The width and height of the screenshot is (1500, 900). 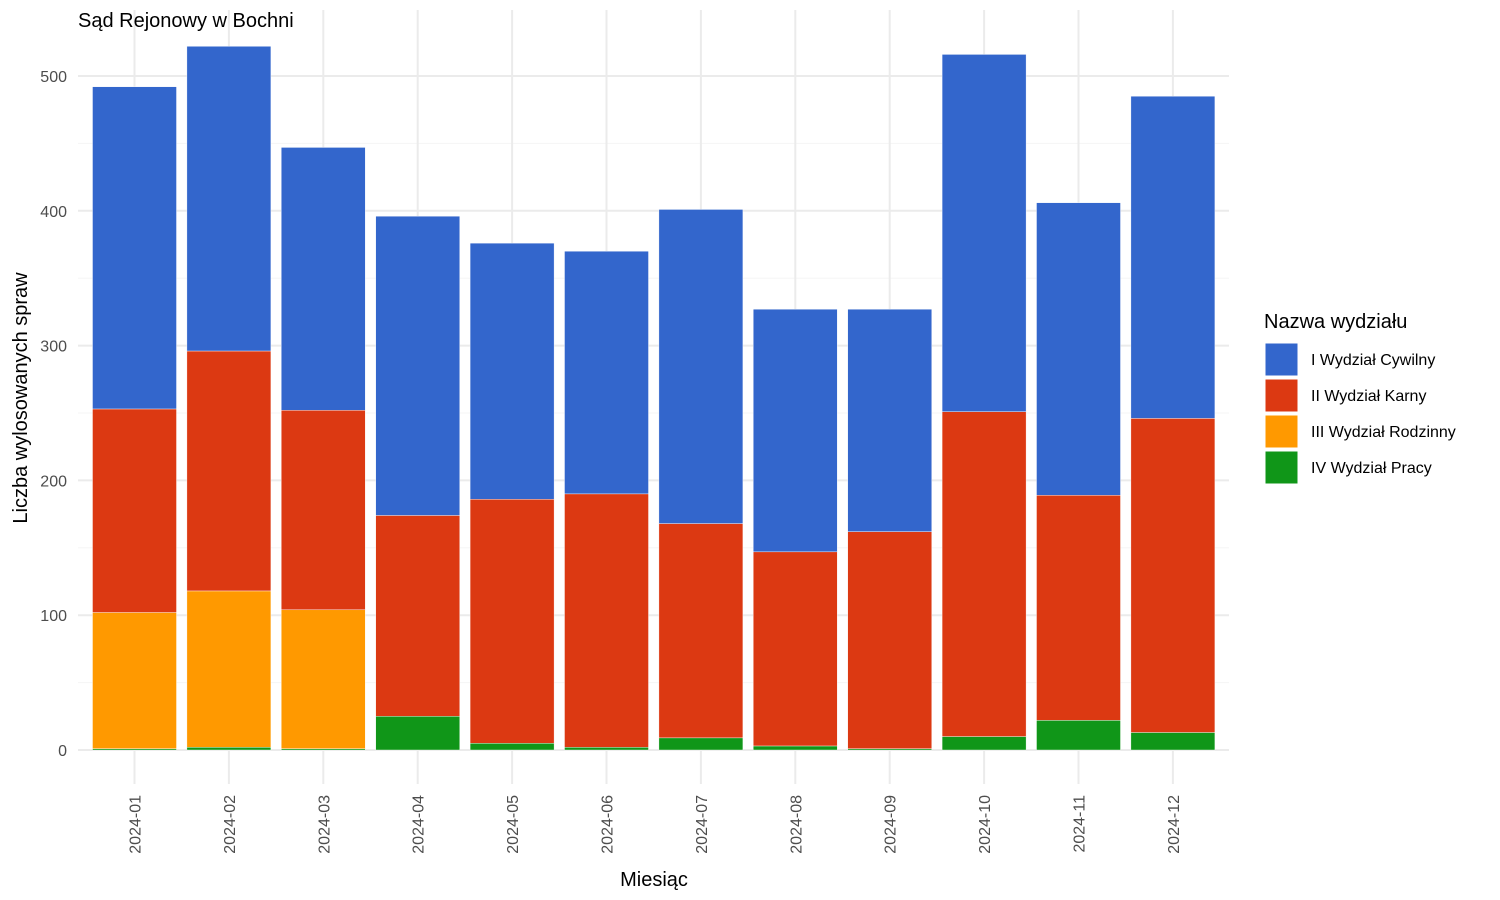 I want to click on y-tick-label: 0, so click(x=62, y=751).